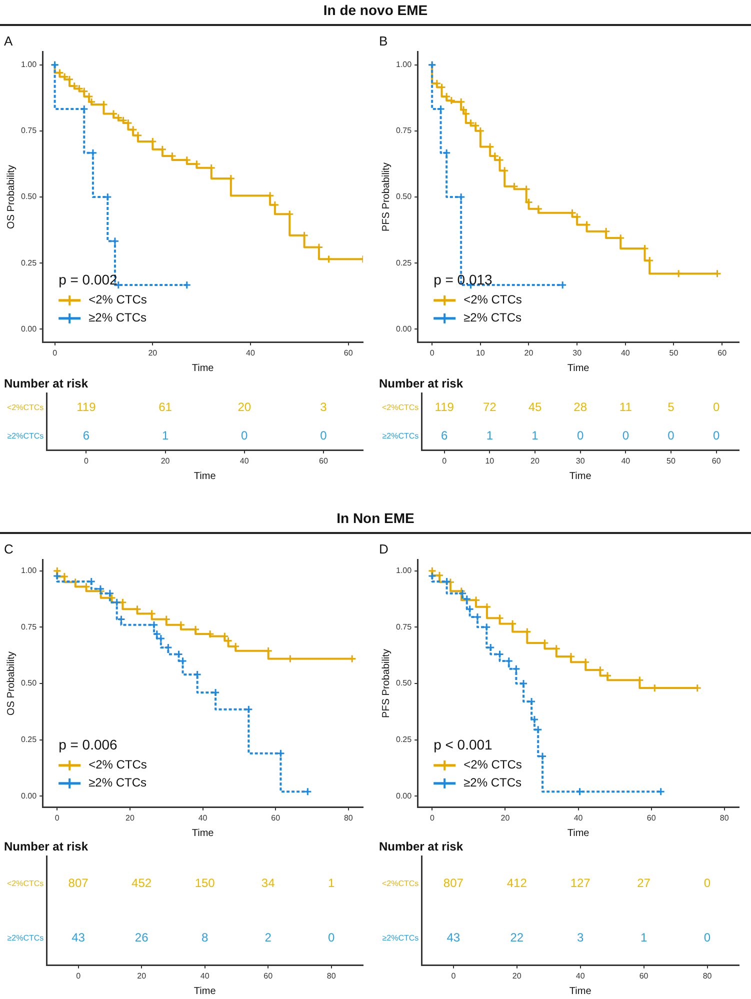 This screenshot has height=999, width=751. Describe the element at coordinates (29, 263) in the screenshot. I see `y-tick-label: 0.25` at that location.